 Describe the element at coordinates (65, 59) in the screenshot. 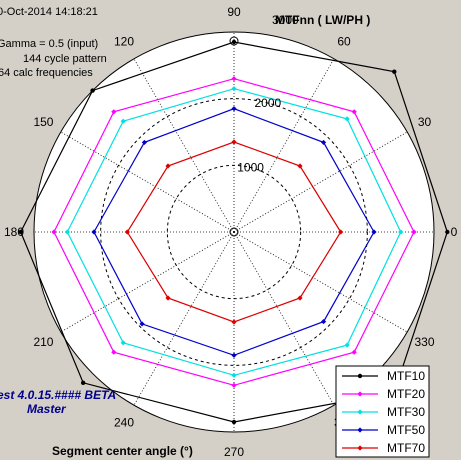

I see `header-pattern: 144 cycle pattern` at that location.